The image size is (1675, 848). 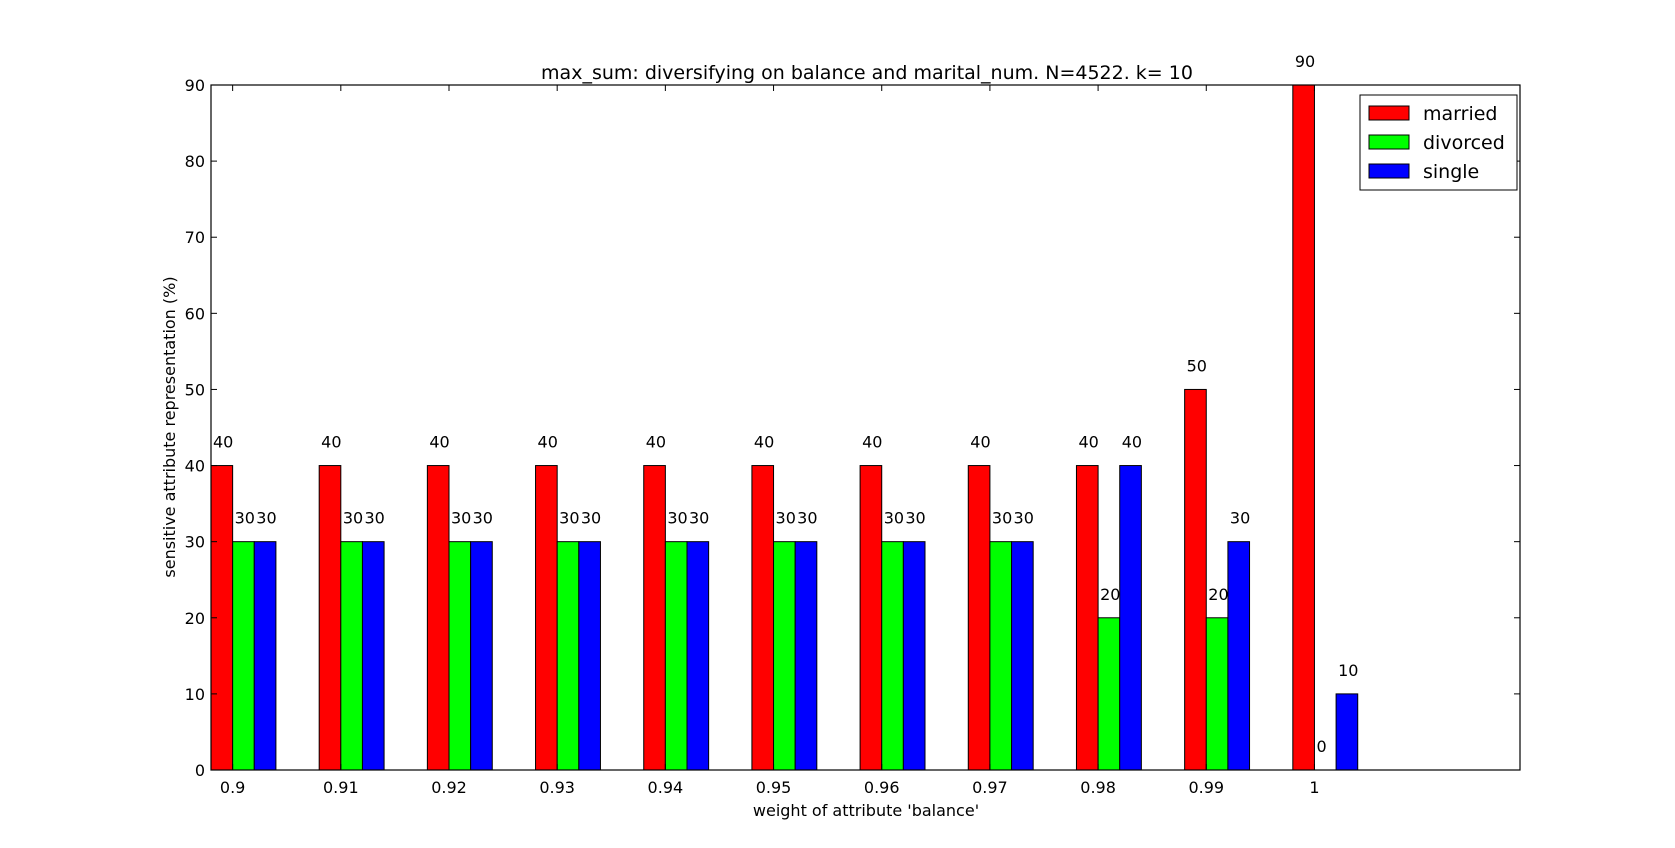 I want to click on y-tick-label: 20, so click(x=195, y=618).